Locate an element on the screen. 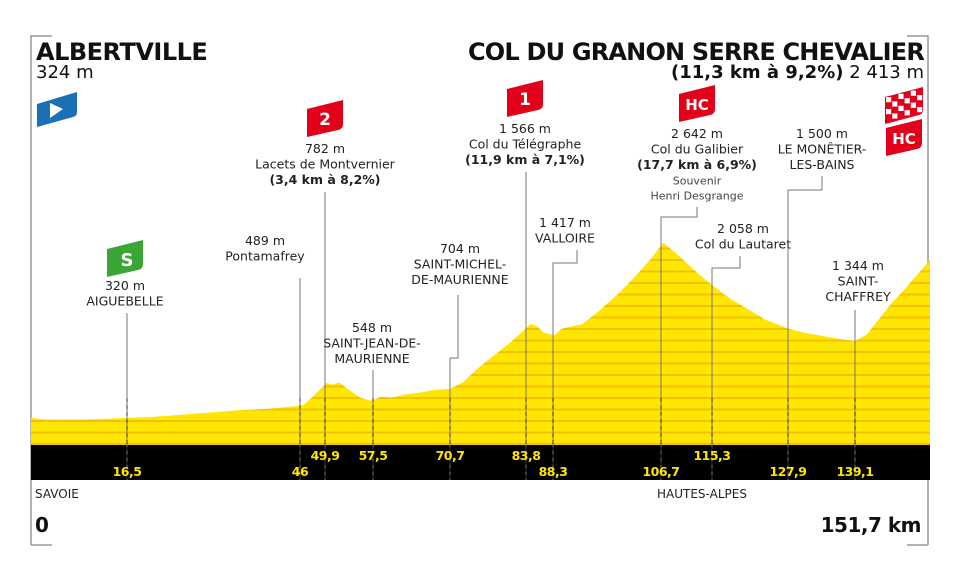 Image resolution: width=960 pixels, height=579 pixels. kom-badge-icon-label: 1 is located at coordinates (525, 100).